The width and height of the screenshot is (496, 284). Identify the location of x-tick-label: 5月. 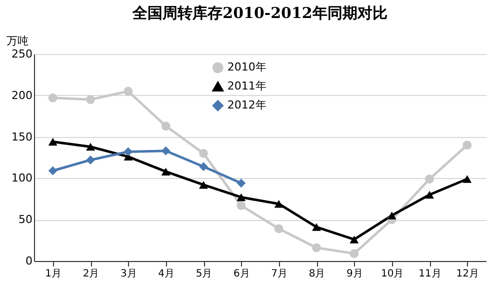
(204, 274).